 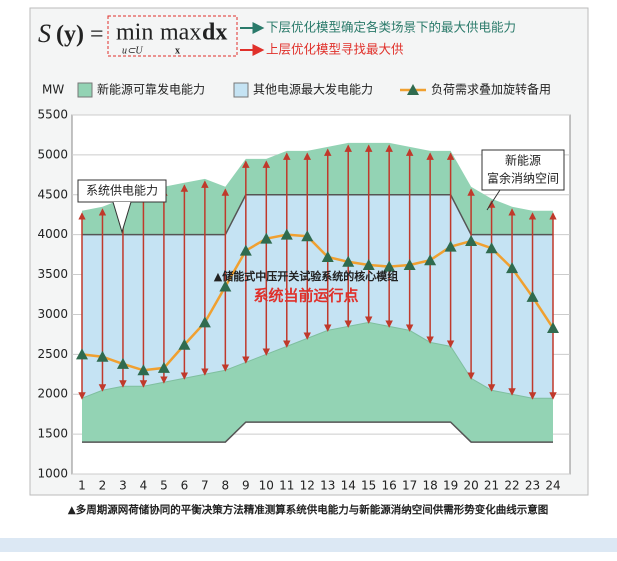 What do you see at coordinates (97, 35) in the screenshot?
I see `formula: =` at bounding box center [97, 35].